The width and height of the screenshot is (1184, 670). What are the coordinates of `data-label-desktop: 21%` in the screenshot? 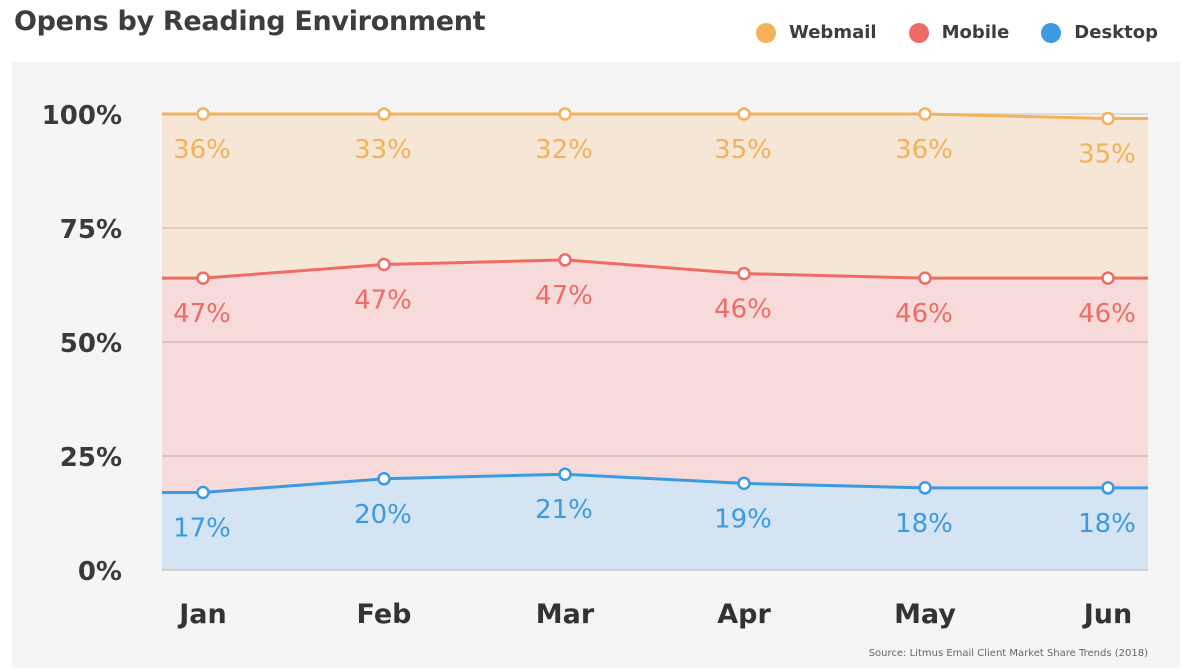 It's located at (564, 510).